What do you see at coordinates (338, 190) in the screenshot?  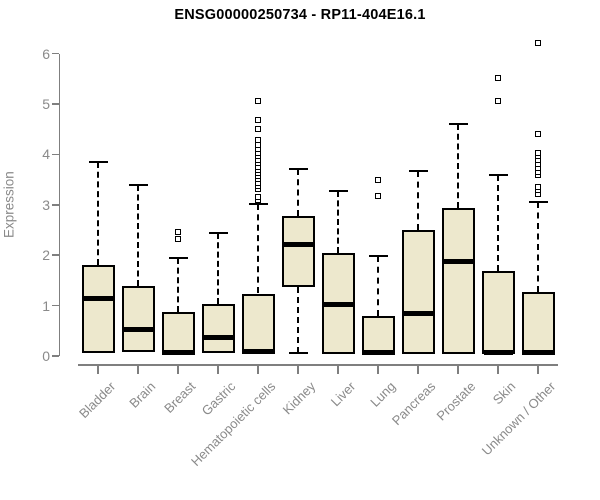 I see `upper-whisker-cap-liver` at bounding box center [338, 190].